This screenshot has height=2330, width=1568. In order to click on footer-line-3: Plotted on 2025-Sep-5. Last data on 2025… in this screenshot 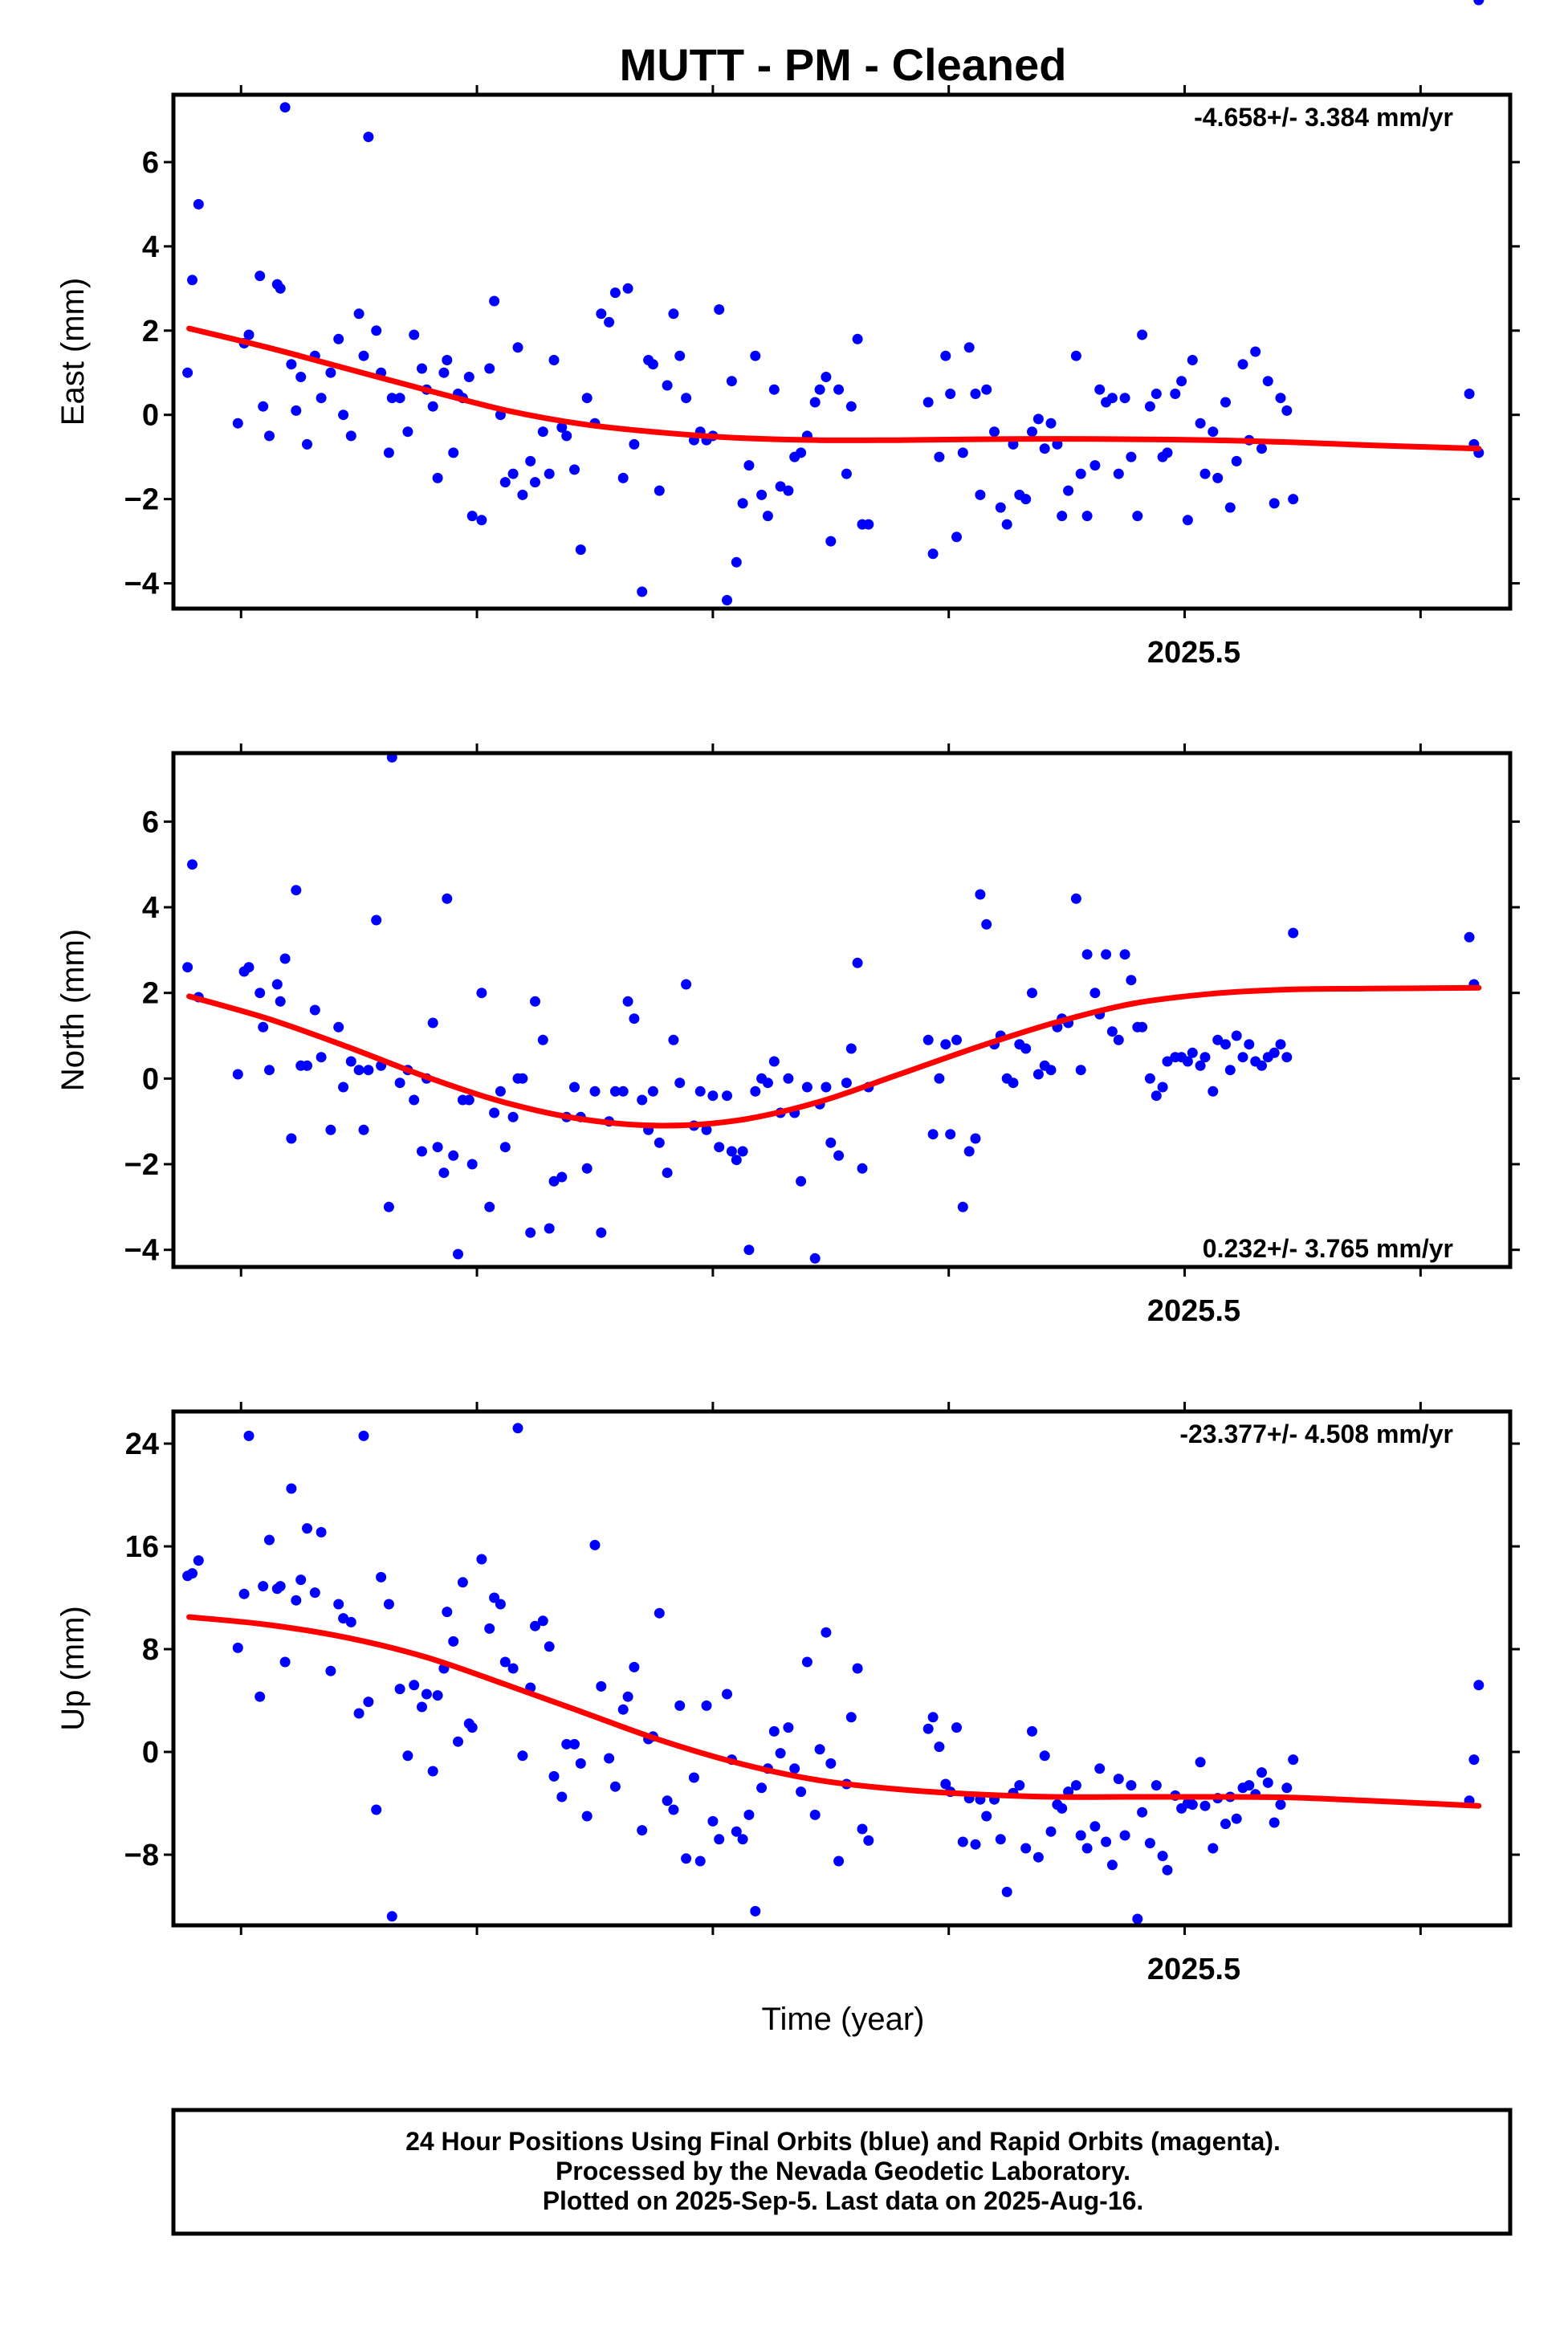, I will do `click(843, 2200)`.